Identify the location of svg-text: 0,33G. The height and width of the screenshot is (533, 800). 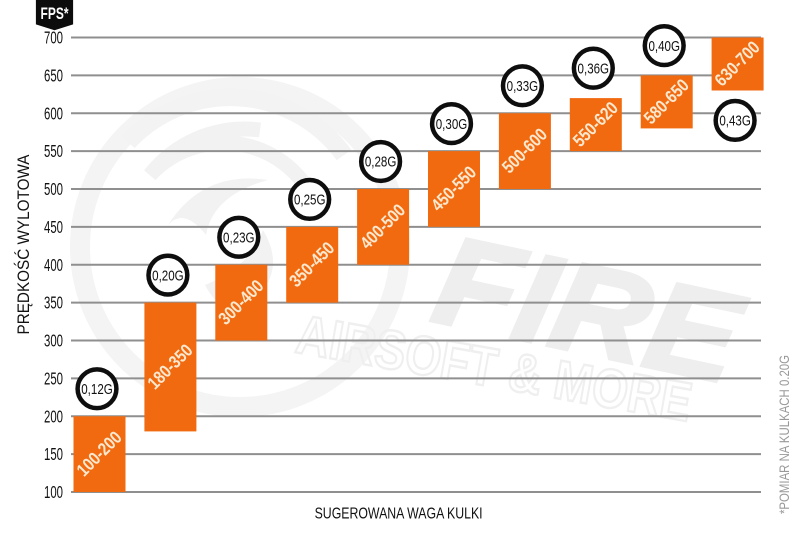
(523, 86).